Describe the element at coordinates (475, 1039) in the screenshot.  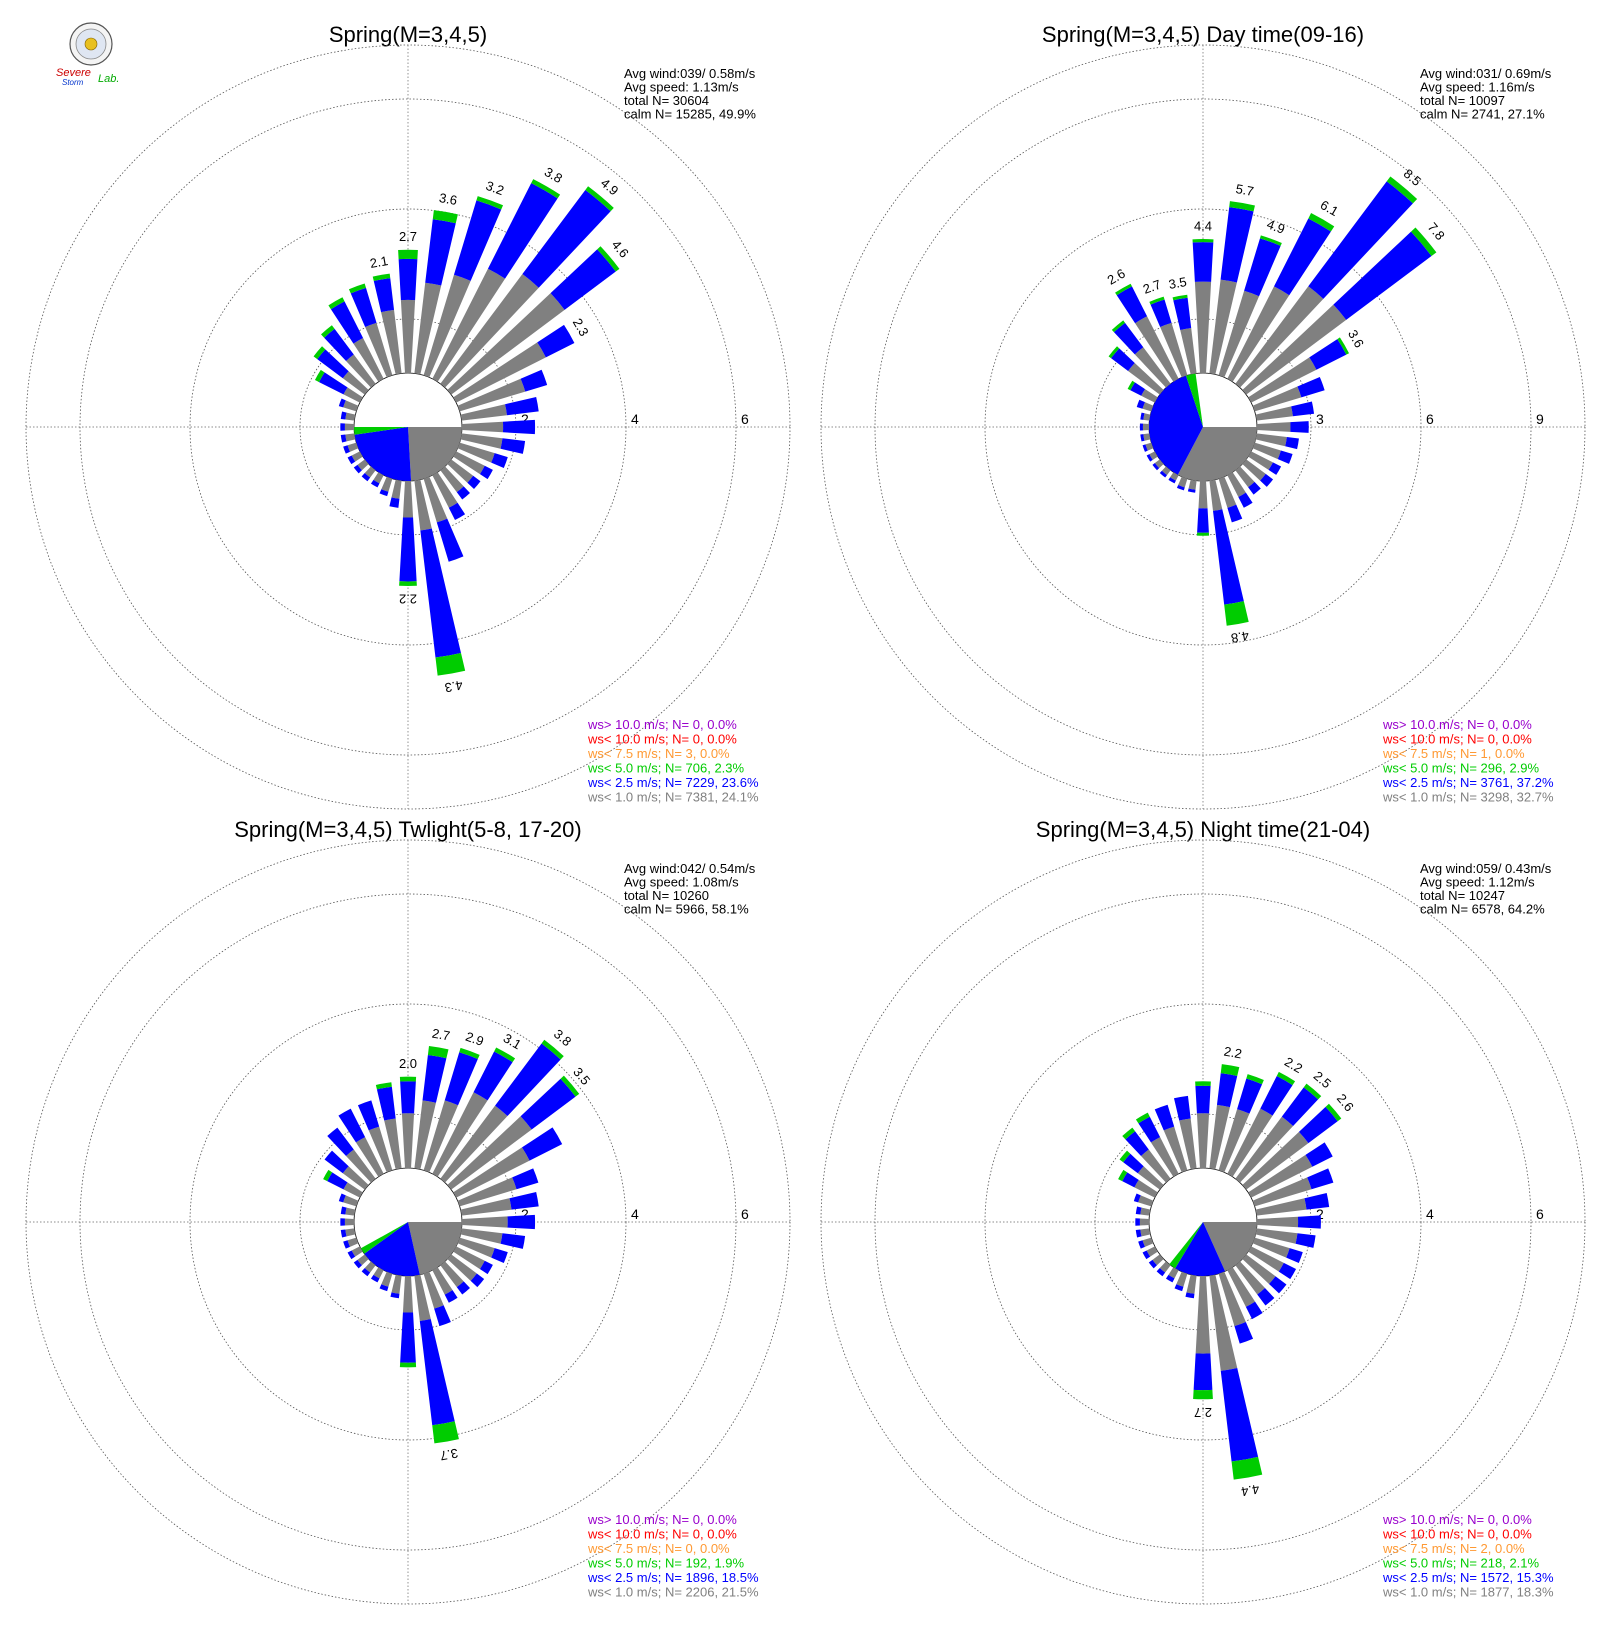
I see `bar-label: 2.9` at that location.